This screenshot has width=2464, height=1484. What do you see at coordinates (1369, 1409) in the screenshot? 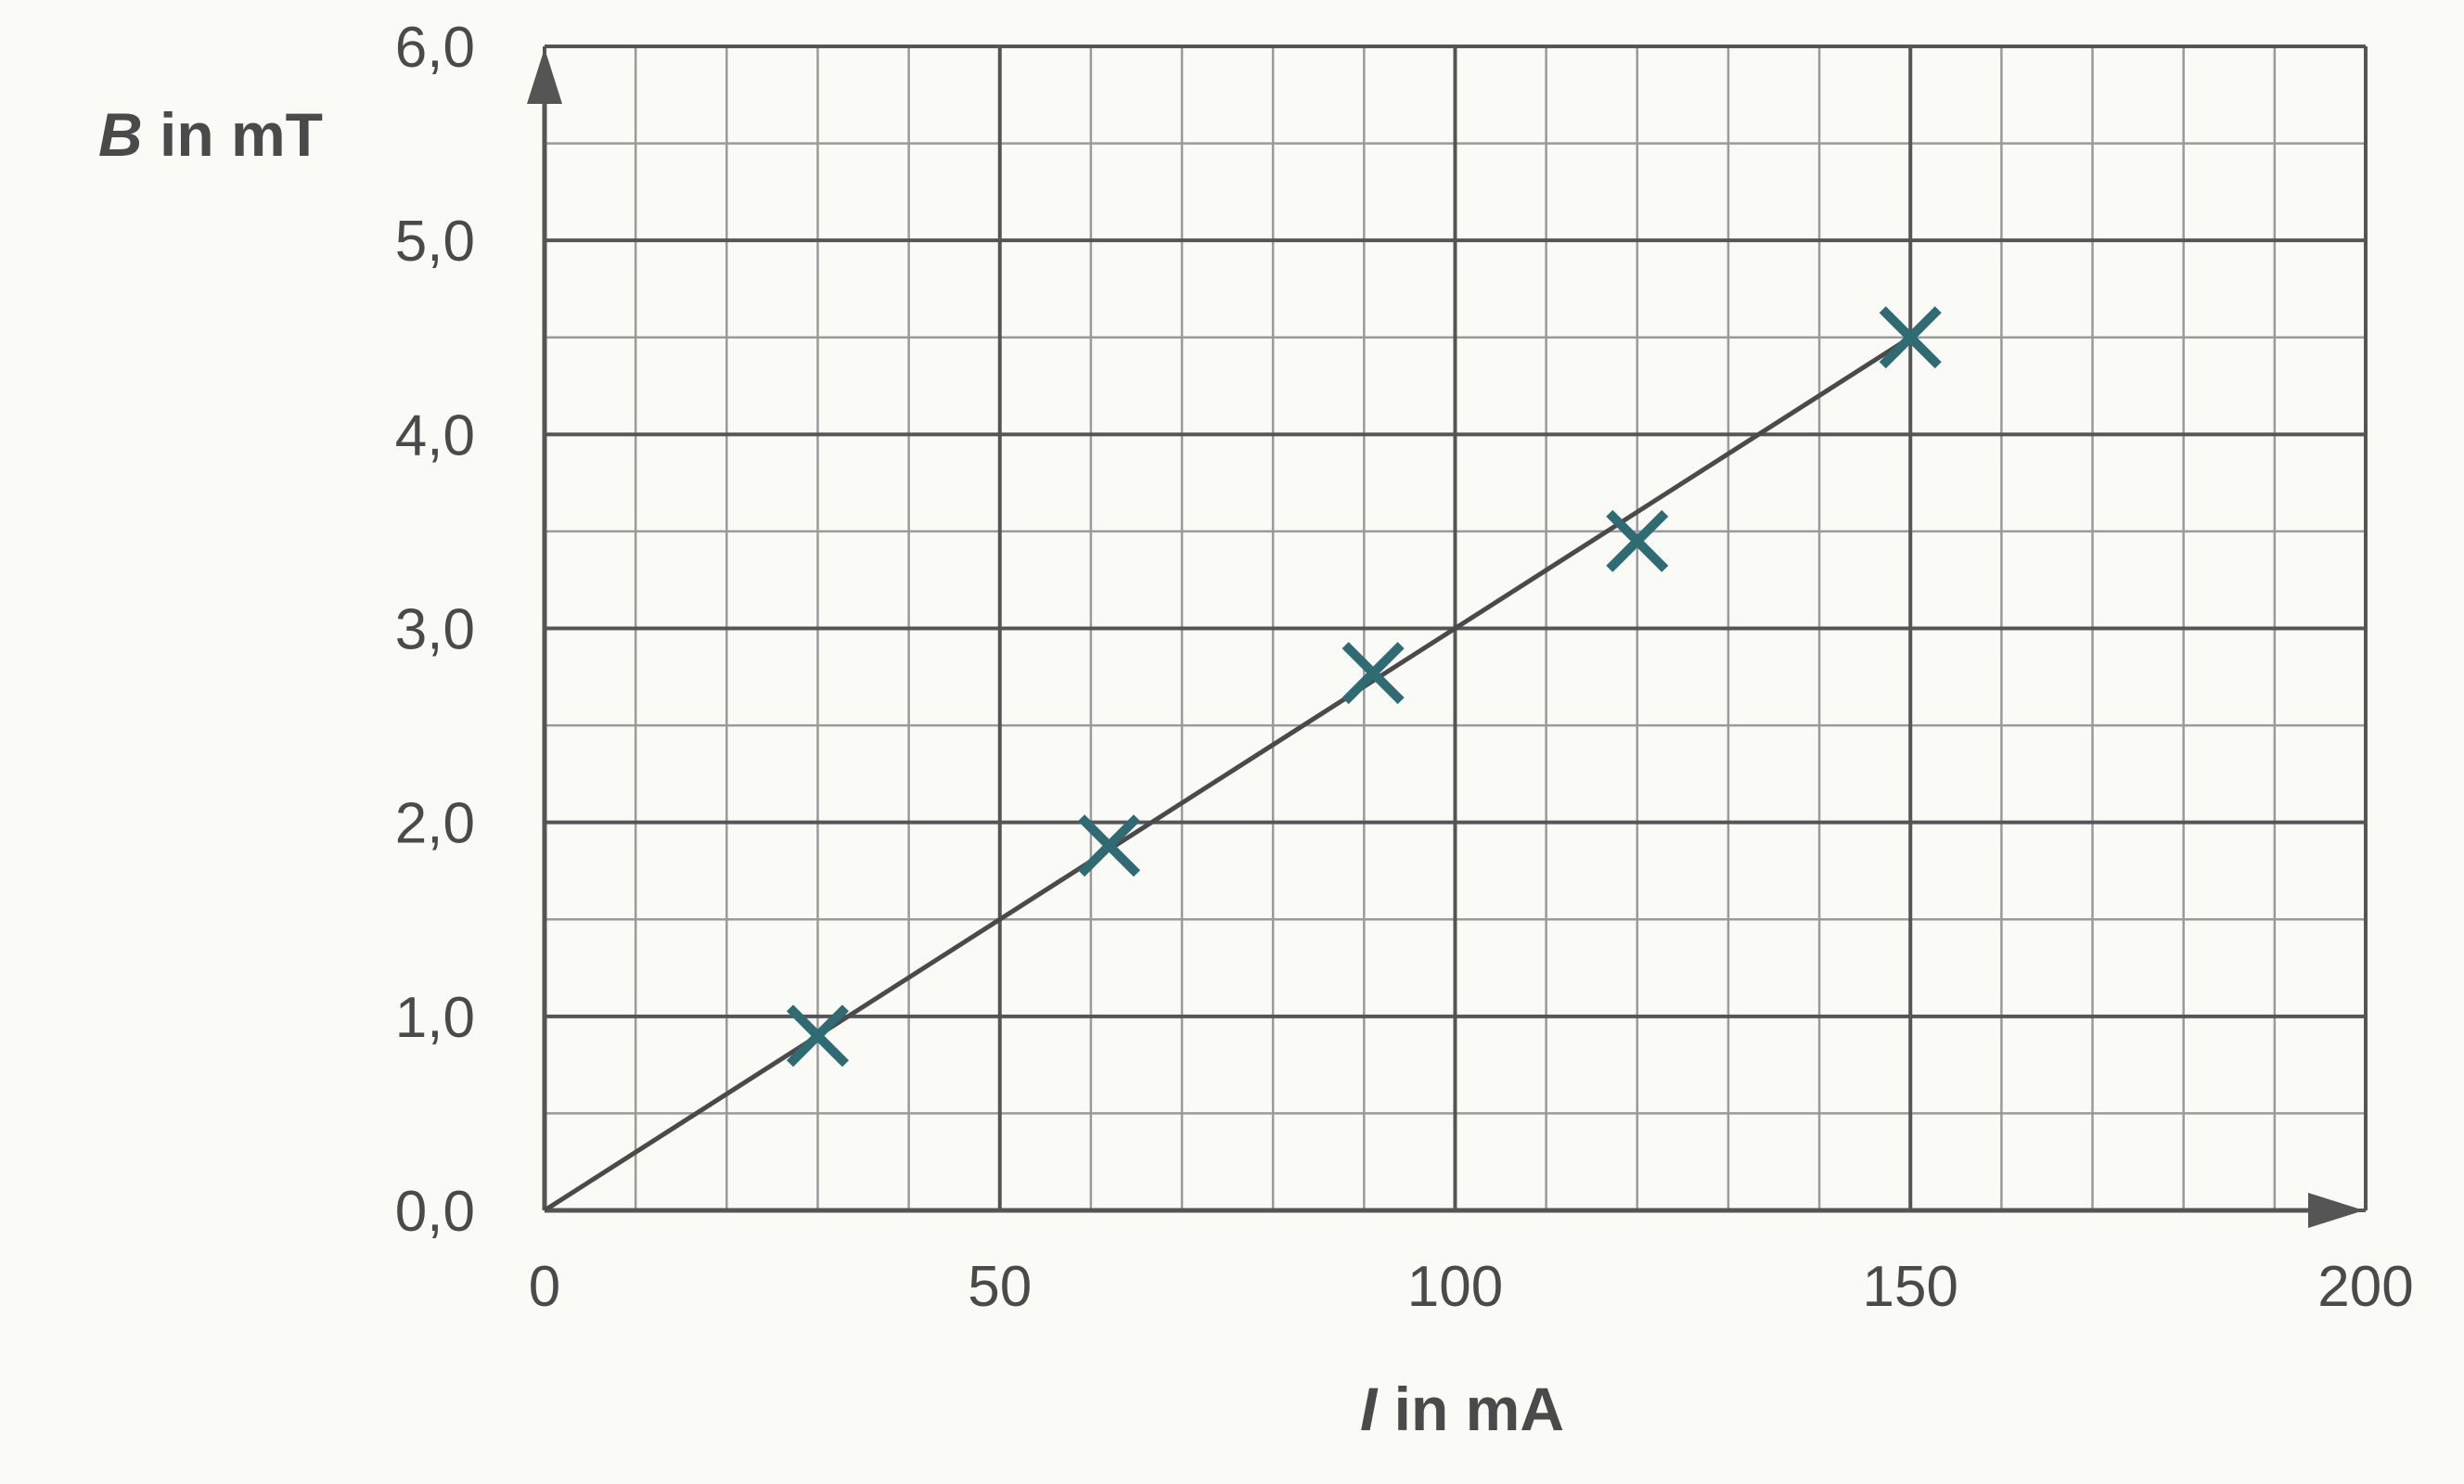
I see `x-axis-variable: I` at bounding box center [1369, 1409].